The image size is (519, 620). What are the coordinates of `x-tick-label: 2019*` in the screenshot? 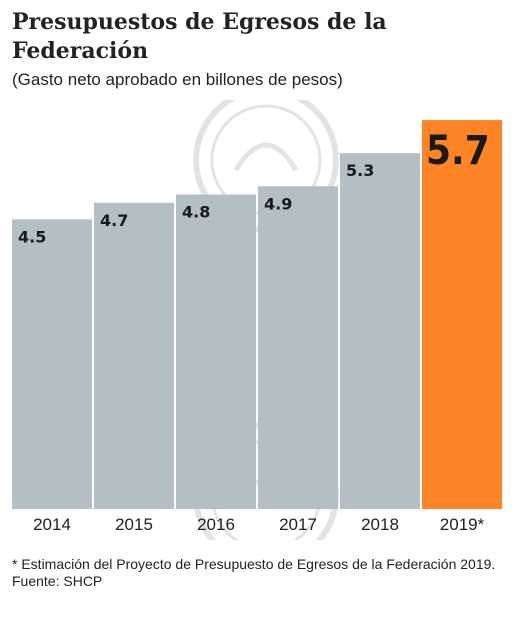 It's located at (462, 524).